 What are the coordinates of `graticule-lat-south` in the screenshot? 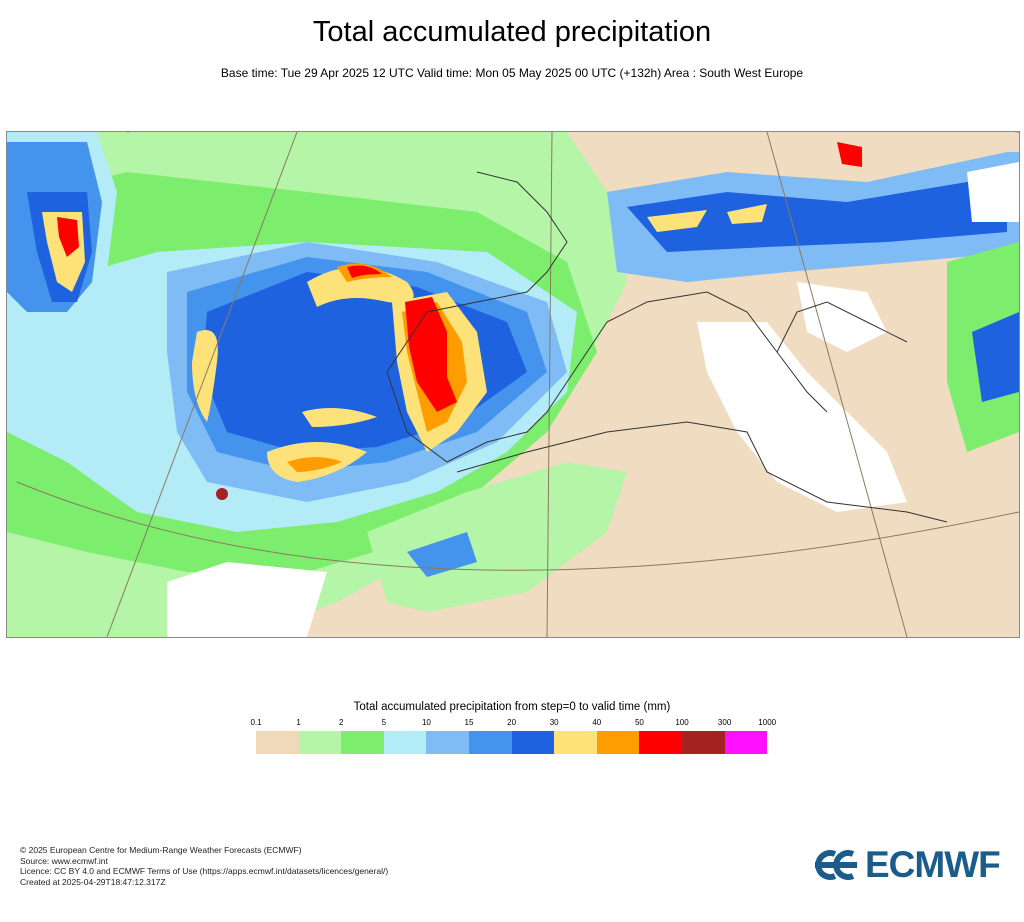 It's located at (517, 526).